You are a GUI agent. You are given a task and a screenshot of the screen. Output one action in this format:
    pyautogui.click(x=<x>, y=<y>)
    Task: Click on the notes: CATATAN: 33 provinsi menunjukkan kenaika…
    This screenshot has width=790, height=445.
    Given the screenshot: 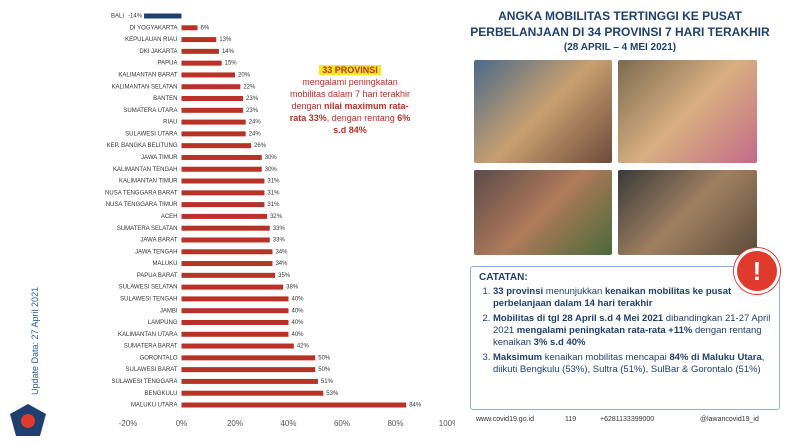 What is the action you would take?
    pyautogui.click(x=625, y=338)
    